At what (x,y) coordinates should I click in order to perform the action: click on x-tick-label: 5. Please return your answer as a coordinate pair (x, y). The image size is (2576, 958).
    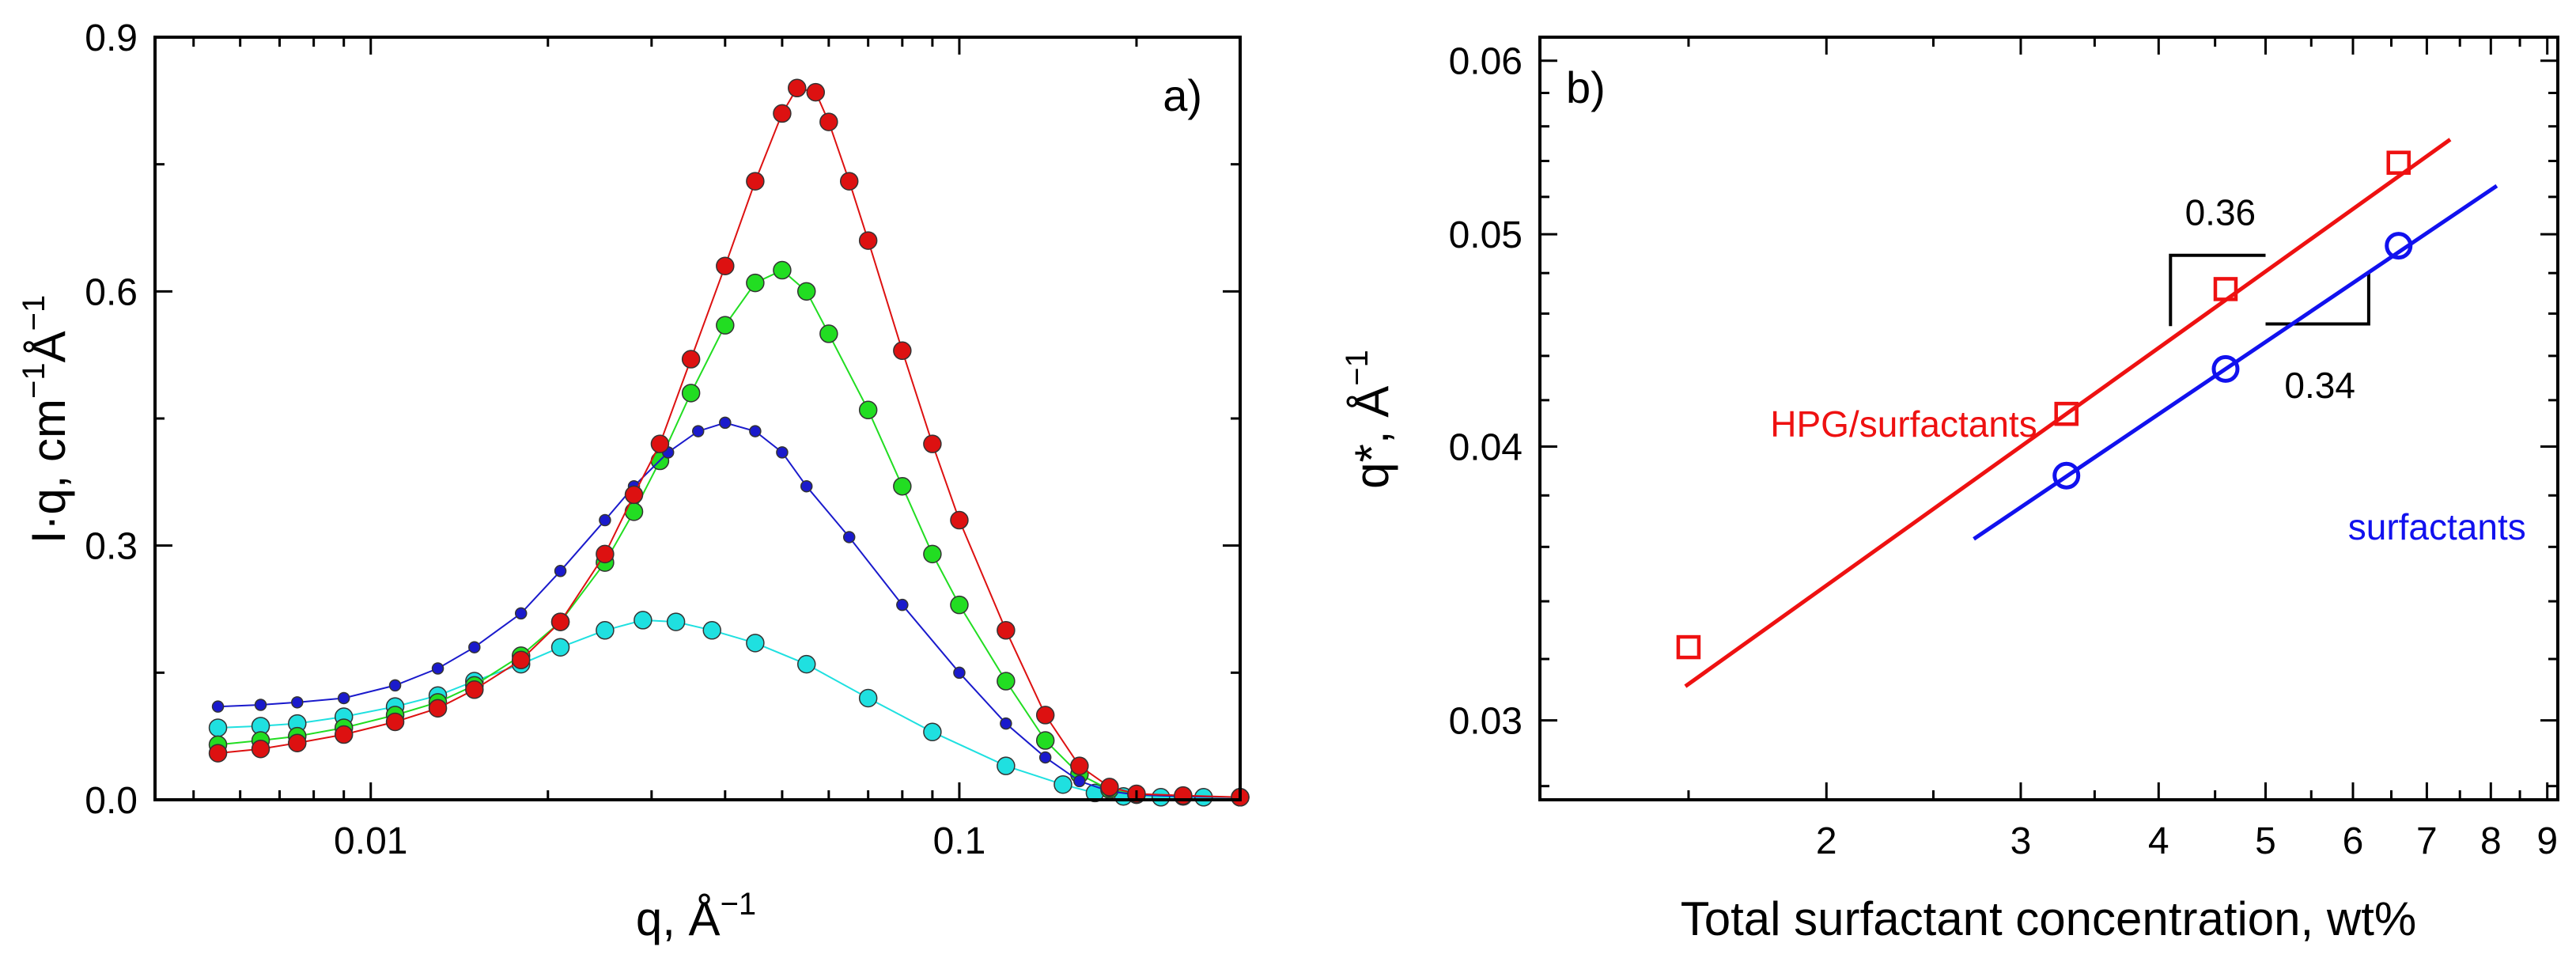
    Looking at the image, I should click on (2266, 841).